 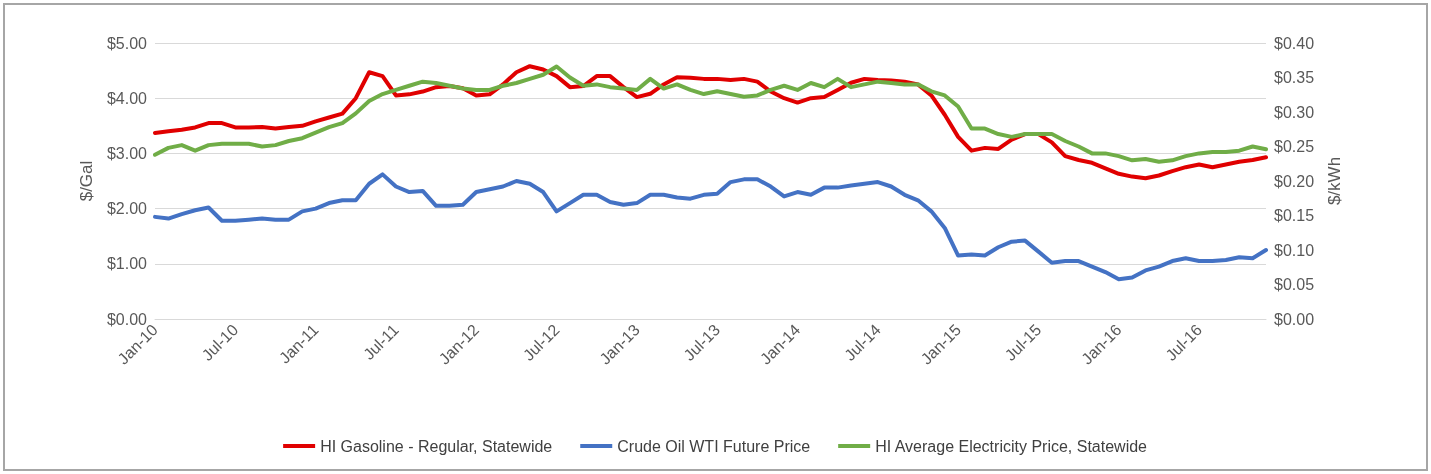 I want to click on legend-label: HI Average Electricity Price, Statewide, so click(x=1011, y=446).